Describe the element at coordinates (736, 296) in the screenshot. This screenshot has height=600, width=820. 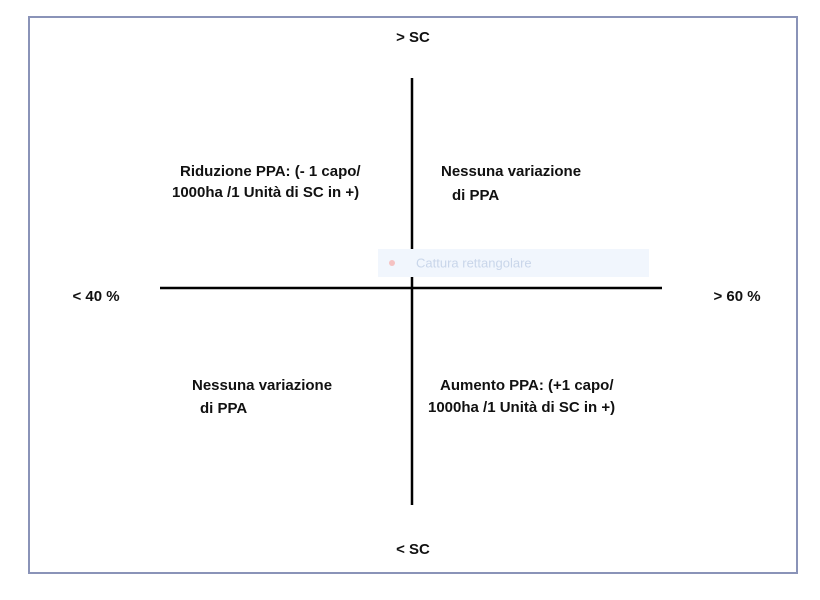
I see `axis-label-right: > 60 %` at that location.